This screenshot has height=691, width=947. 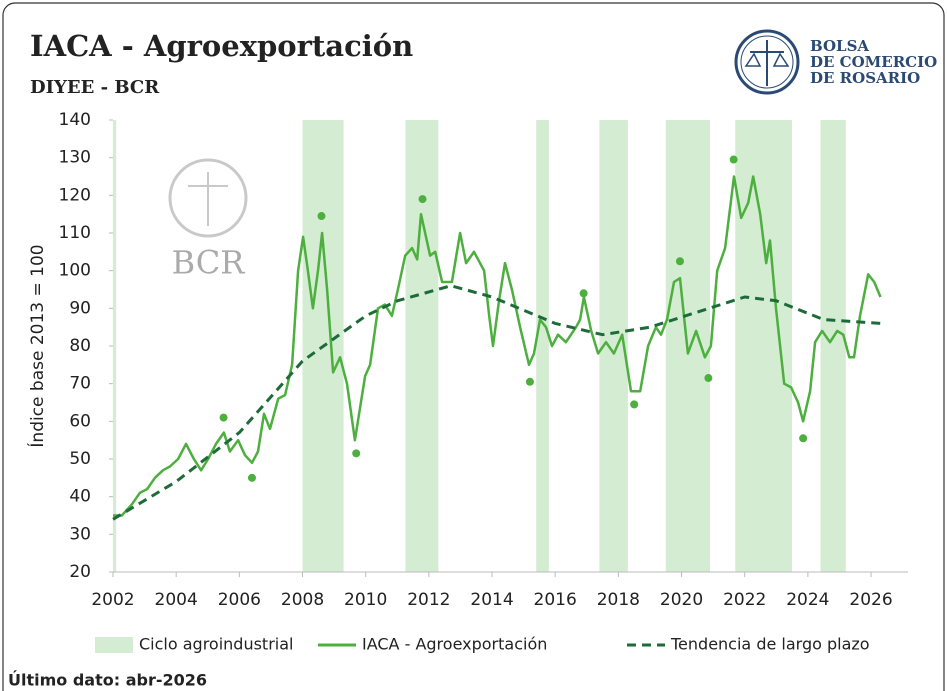 I want to click on y-tick-label: 30, so click(x=80, y=534).